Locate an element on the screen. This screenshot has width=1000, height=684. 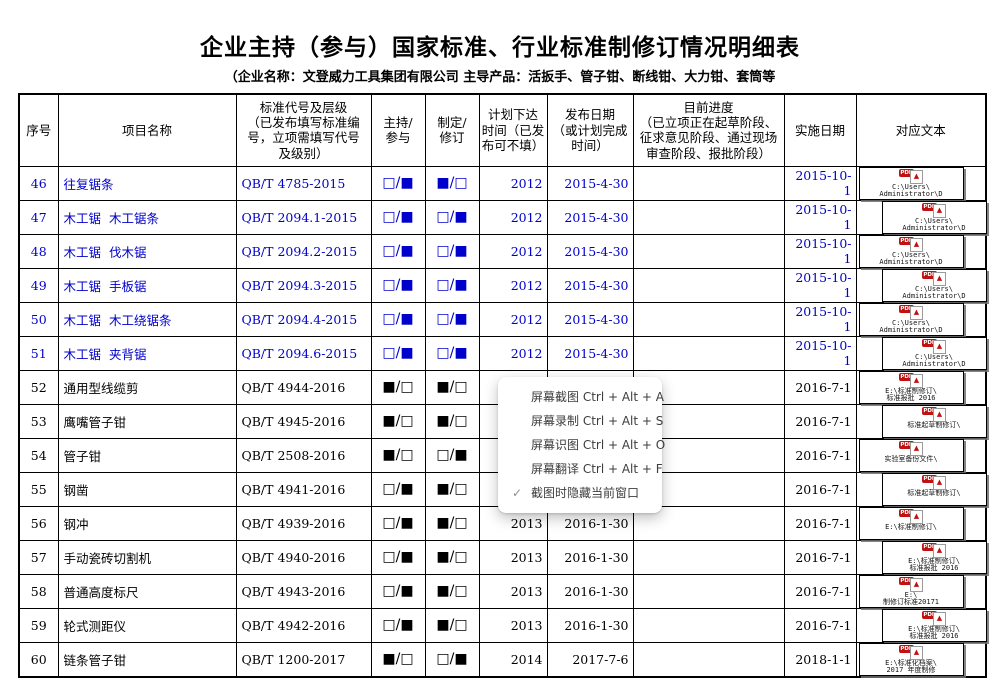
pdf-attachment-object: PDF ▲ E:\标准制修订\ is located at coordinates (911, 523).